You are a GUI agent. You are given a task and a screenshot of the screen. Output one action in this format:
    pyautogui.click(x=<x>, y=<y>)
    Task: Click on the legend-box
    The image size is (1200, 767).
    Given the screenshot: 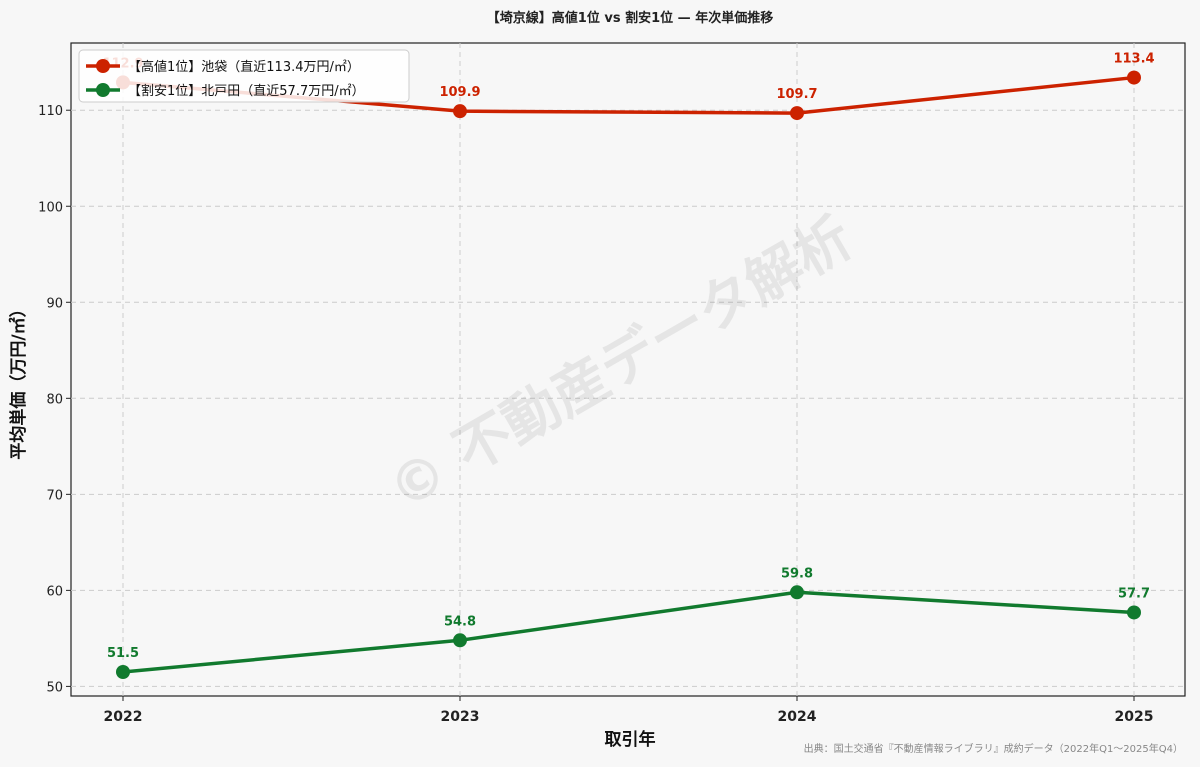 What is the action you would take?
    pyautogui.click(x=244, y=76)
    